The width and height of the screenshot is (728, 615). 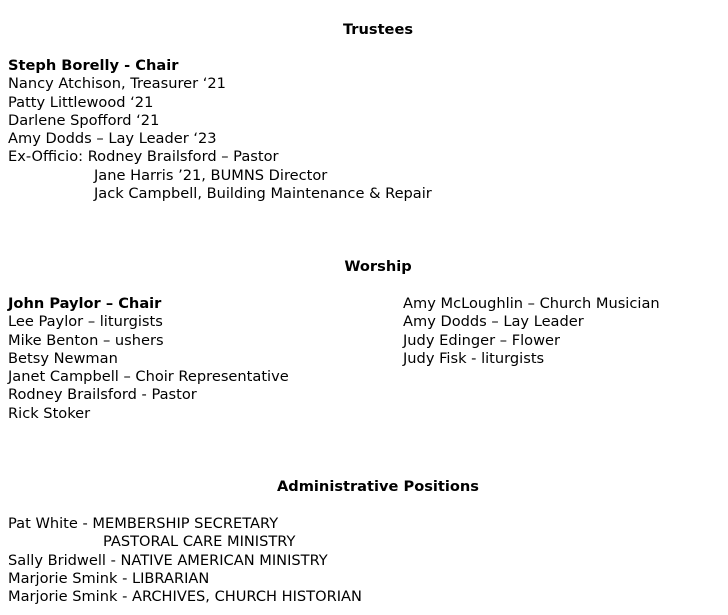 I want to click on list-item: Ex-Officio: Rodney Brailsford – Pastor, so click(x=143, y=157).